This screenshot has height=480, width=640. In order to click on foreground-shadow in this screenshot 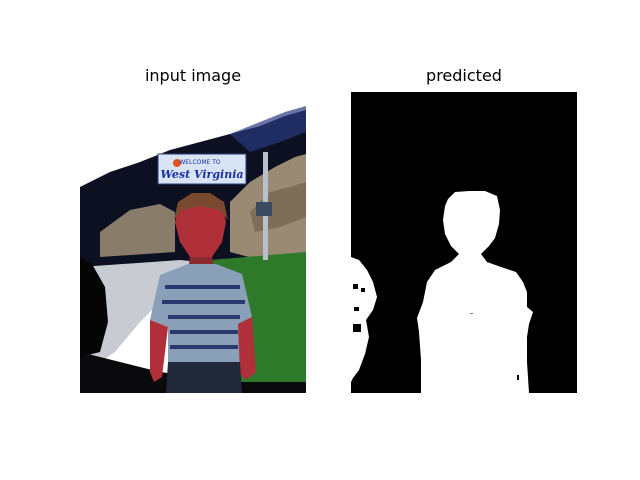, I will do `click(193, 372)`.